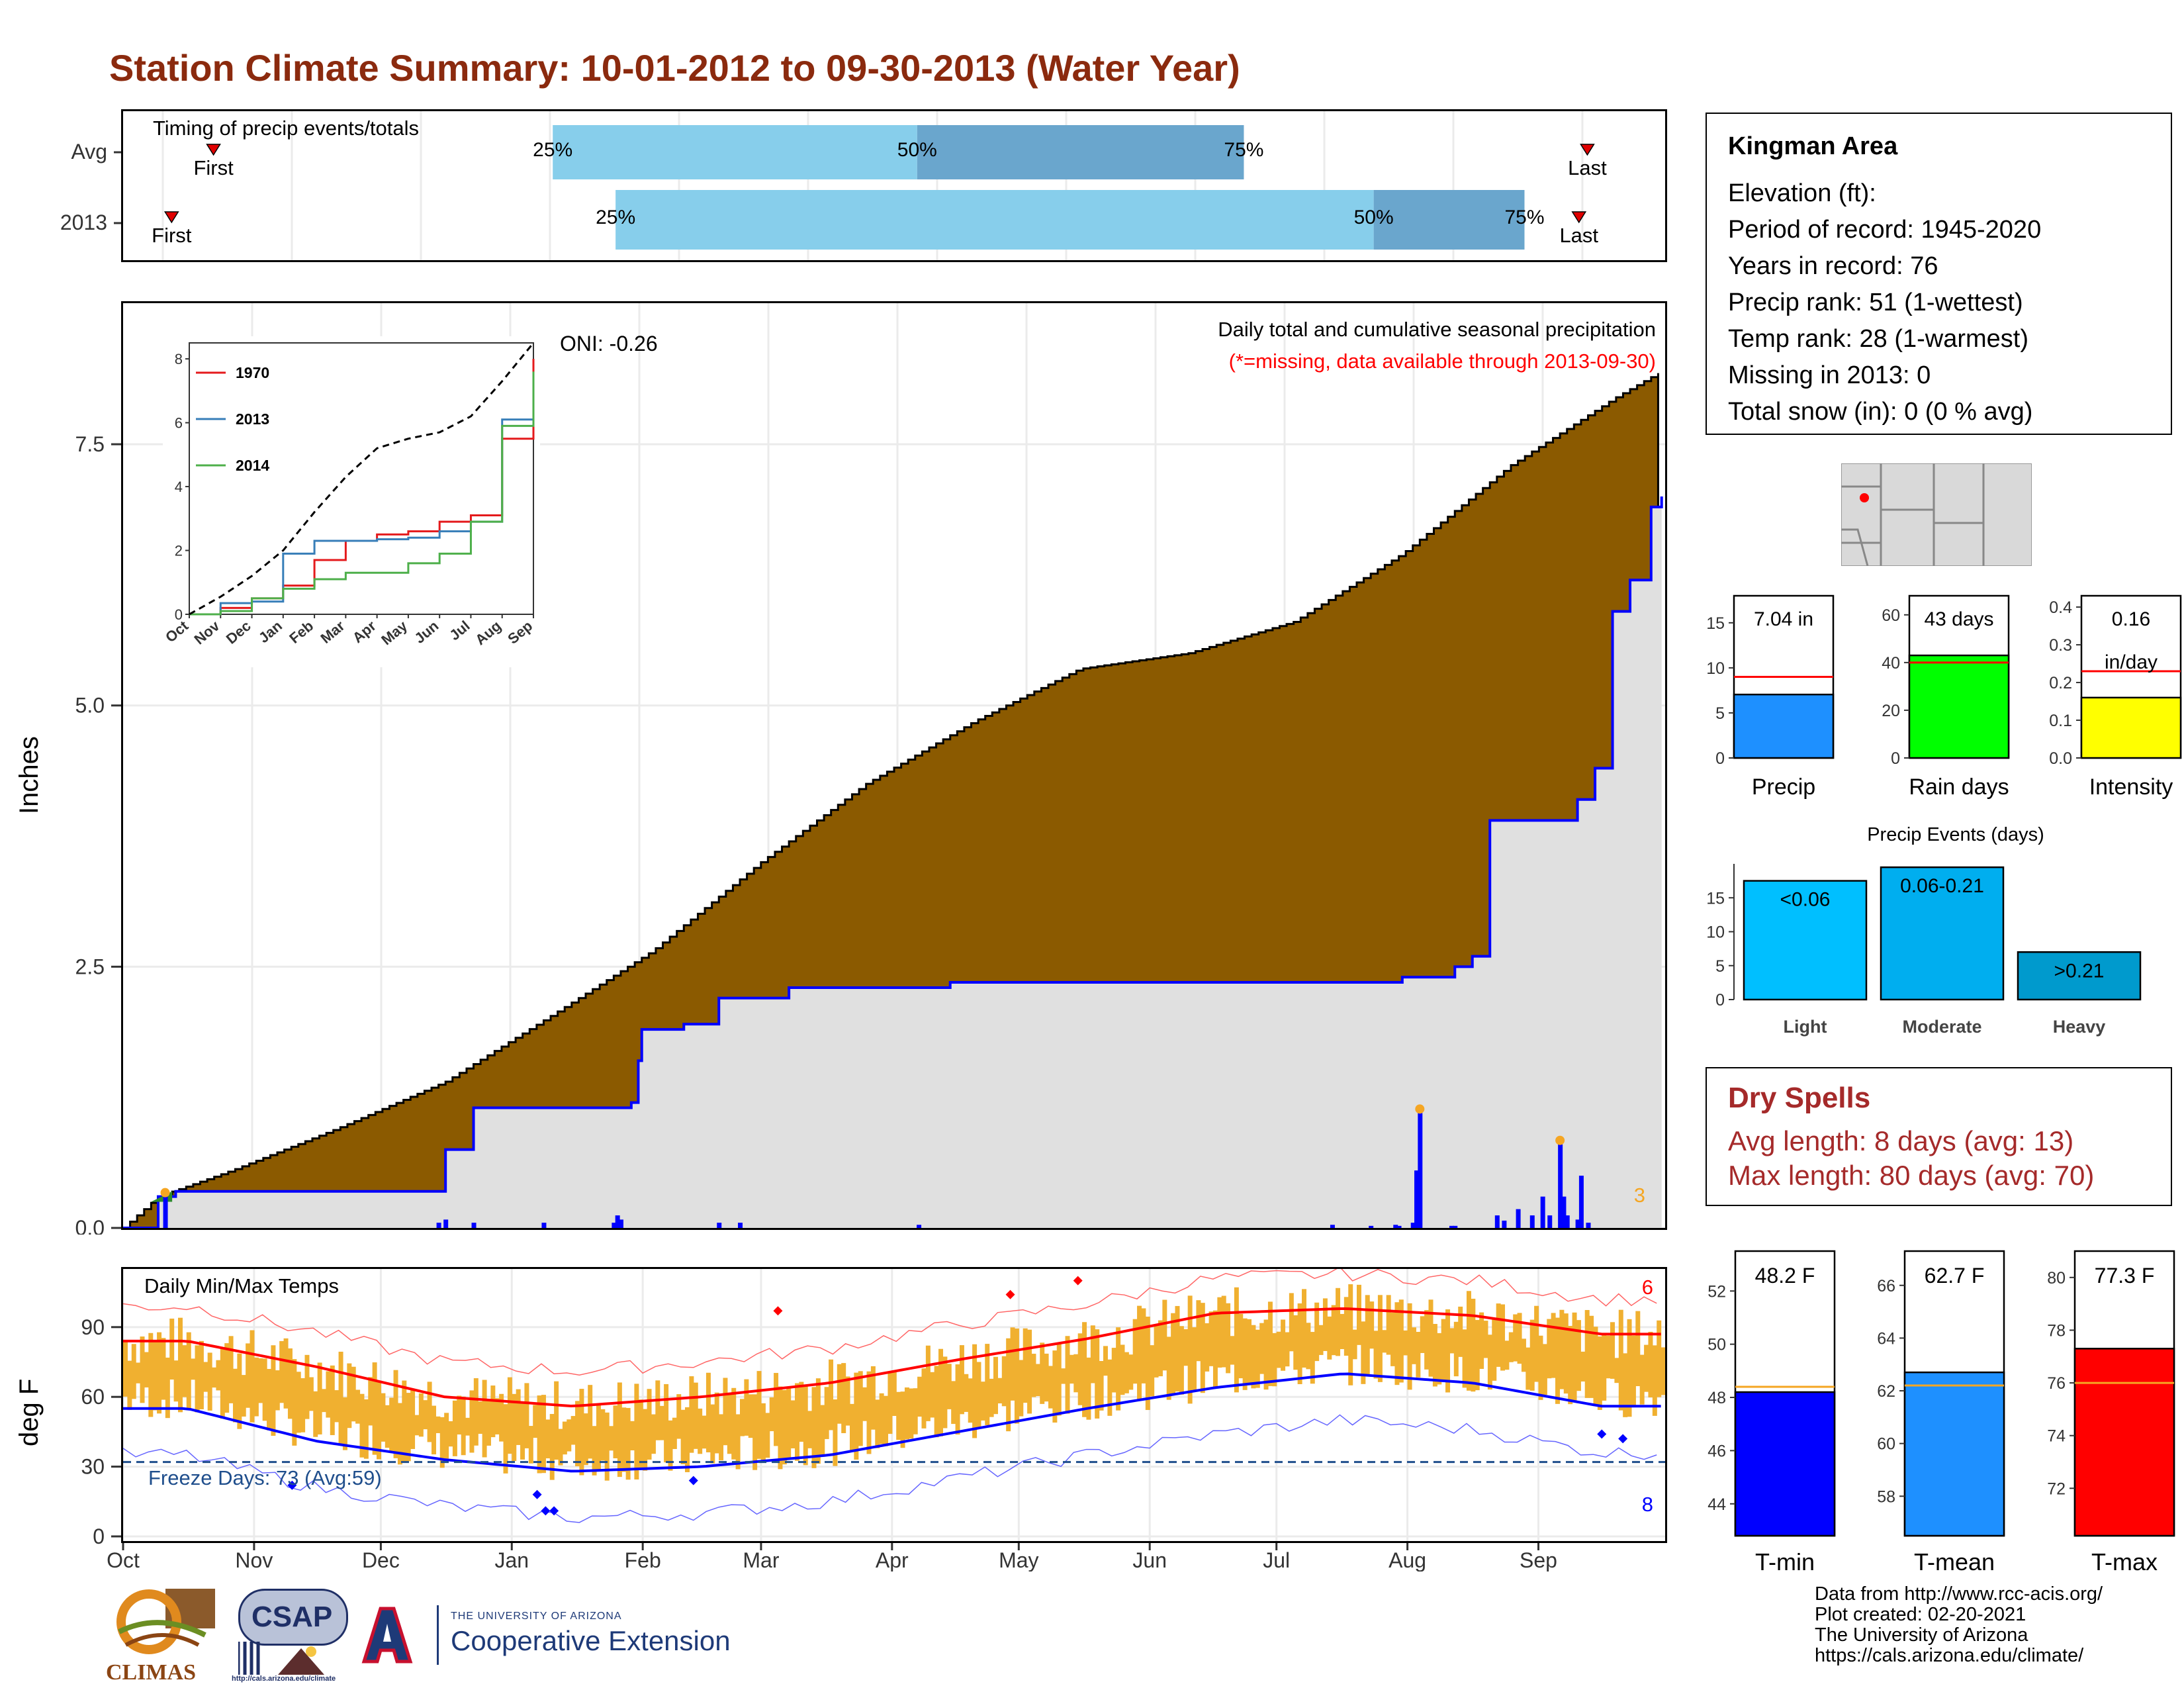 This screenshot has height=1688, width=2184. Describe the element at coordinates (994, 220) in the screenshot. I see `timing-bar-light` at that location.